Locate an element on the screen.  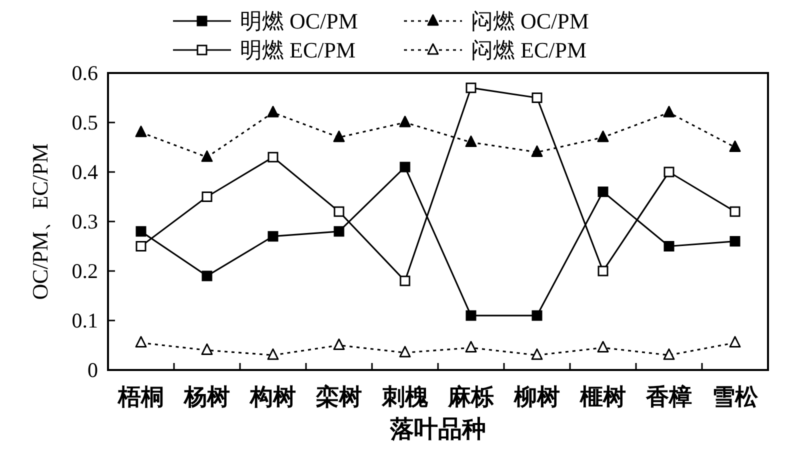
y-tick-label: 0.5 is located at coordinates (85, 122).